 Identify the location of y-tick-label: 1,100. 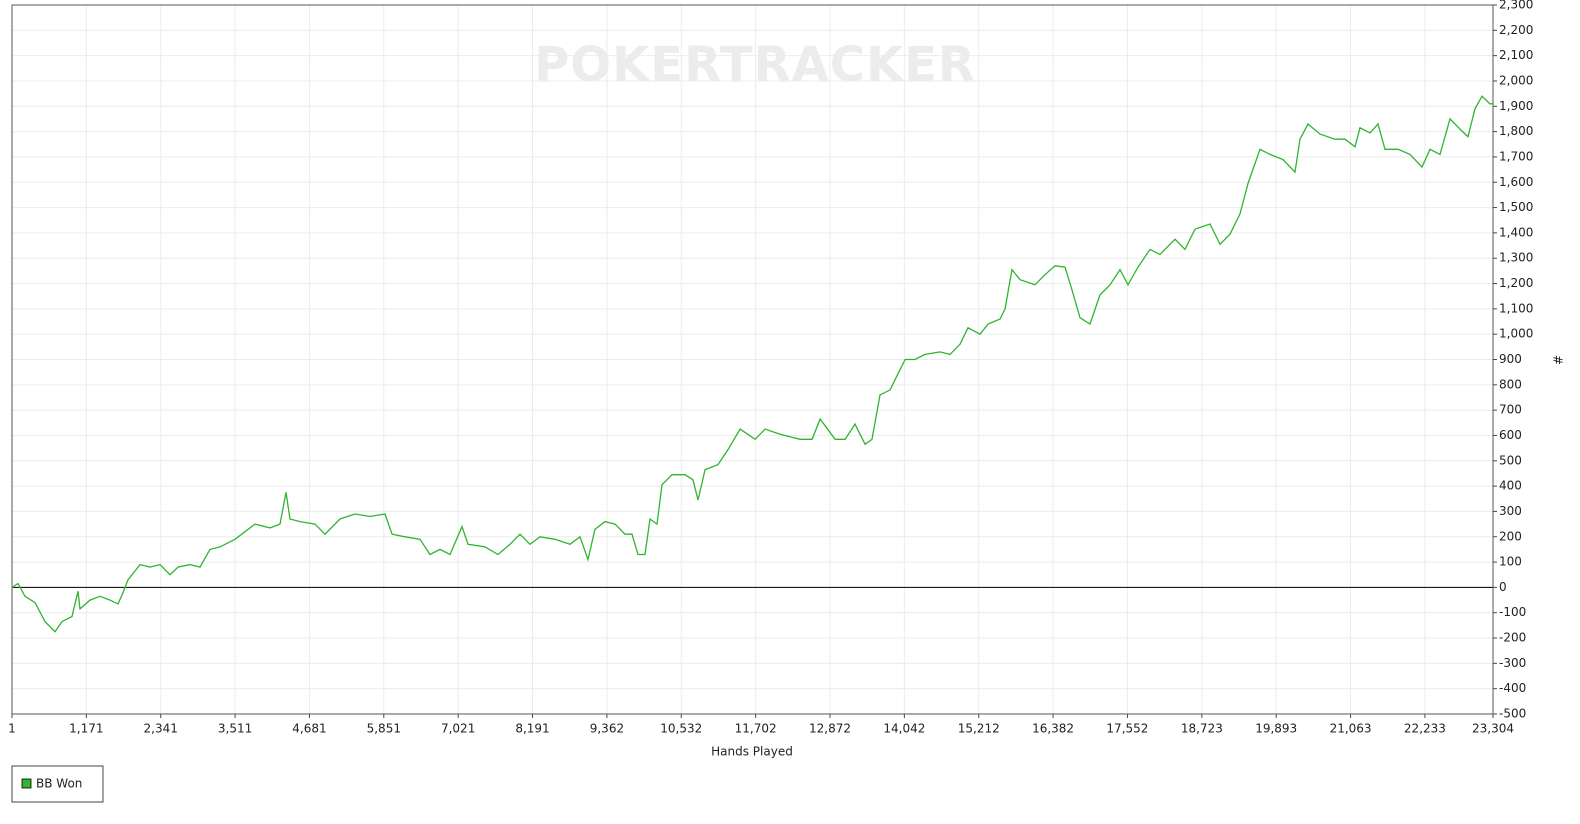
(1516, 308).